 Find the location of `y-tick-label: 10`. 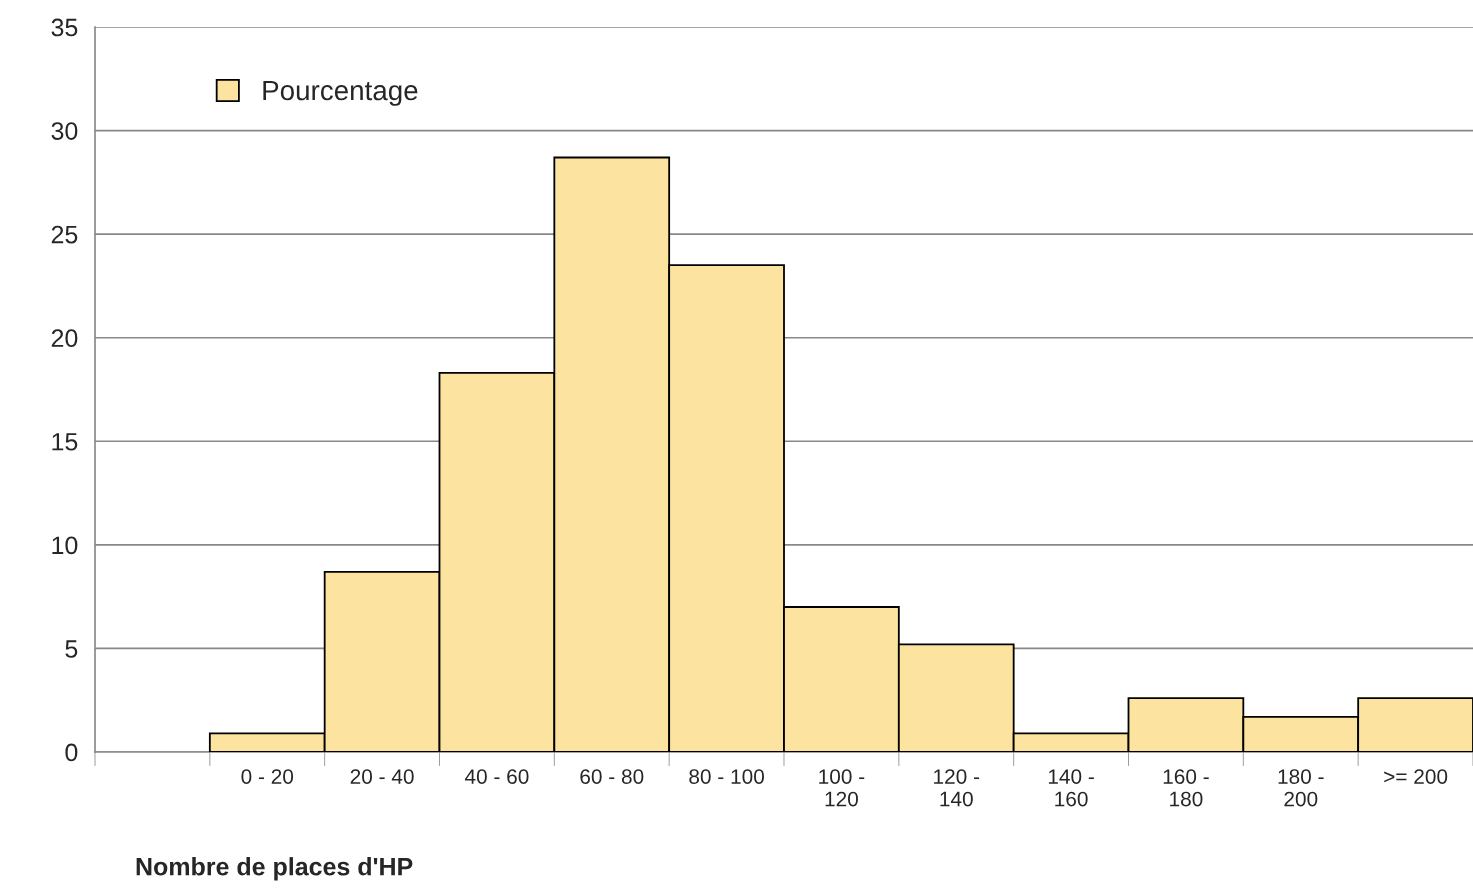

y-tick-label: 10 is located at coordinates (65, 545).